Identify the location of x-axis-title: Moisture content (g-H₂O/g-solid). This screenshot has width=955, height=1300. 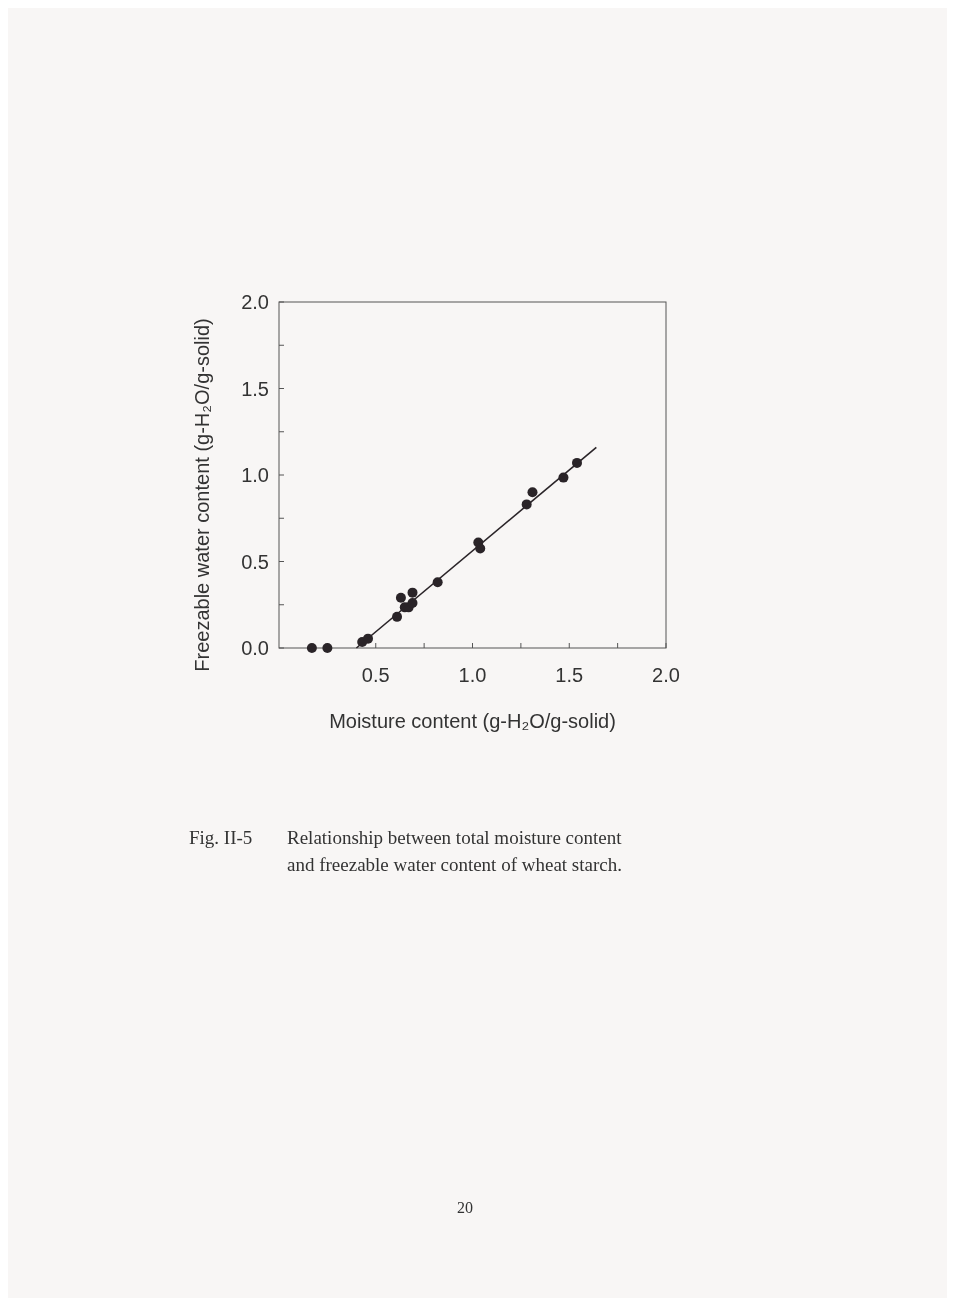
(472, 721).